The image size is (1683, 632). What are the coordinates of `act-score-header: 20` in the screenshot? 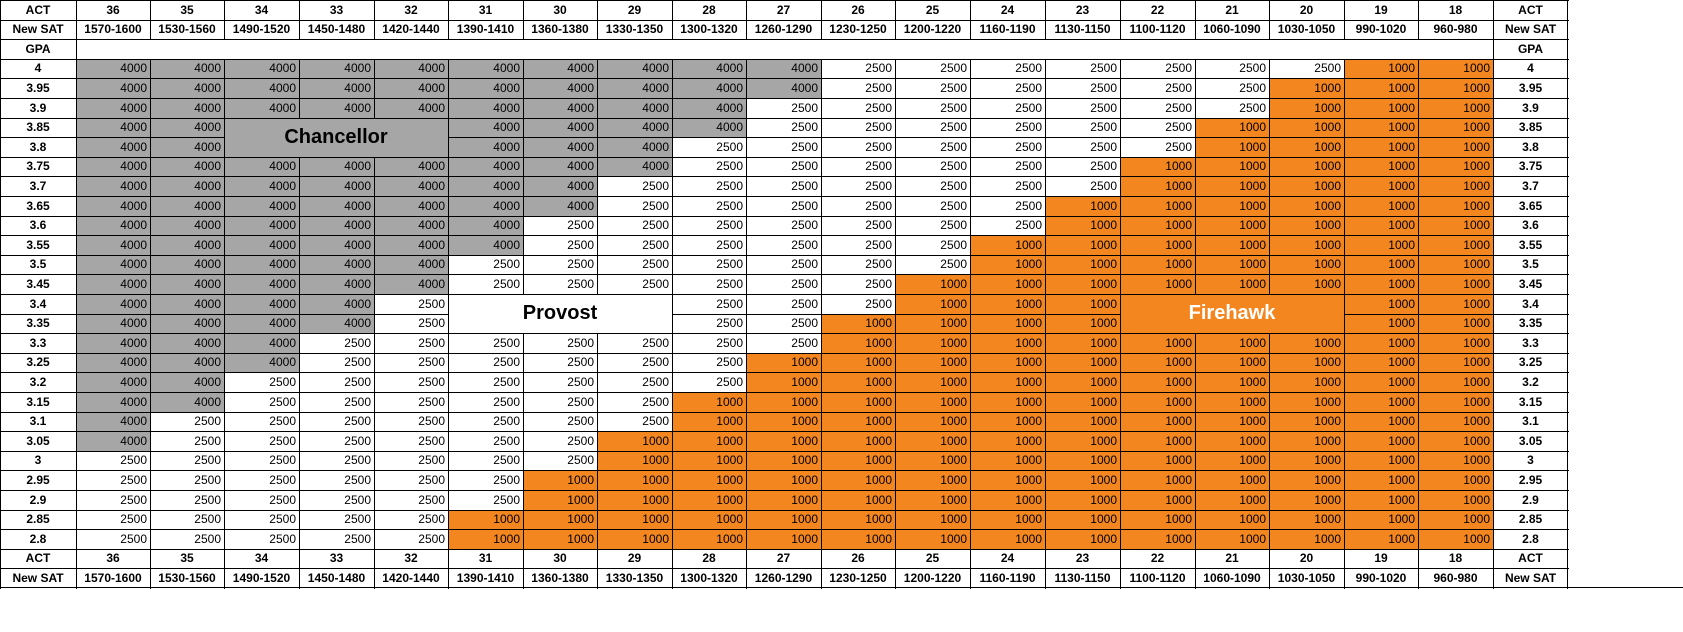 It's located at (1306, 558).